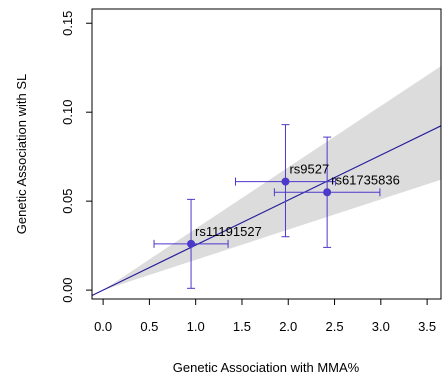 This screenshot has width=445, height=381. What do you see at coordinates (67, 112) in the screenshot?
I see `y-tick-label: 0.10` at bounding box center [67, 112].